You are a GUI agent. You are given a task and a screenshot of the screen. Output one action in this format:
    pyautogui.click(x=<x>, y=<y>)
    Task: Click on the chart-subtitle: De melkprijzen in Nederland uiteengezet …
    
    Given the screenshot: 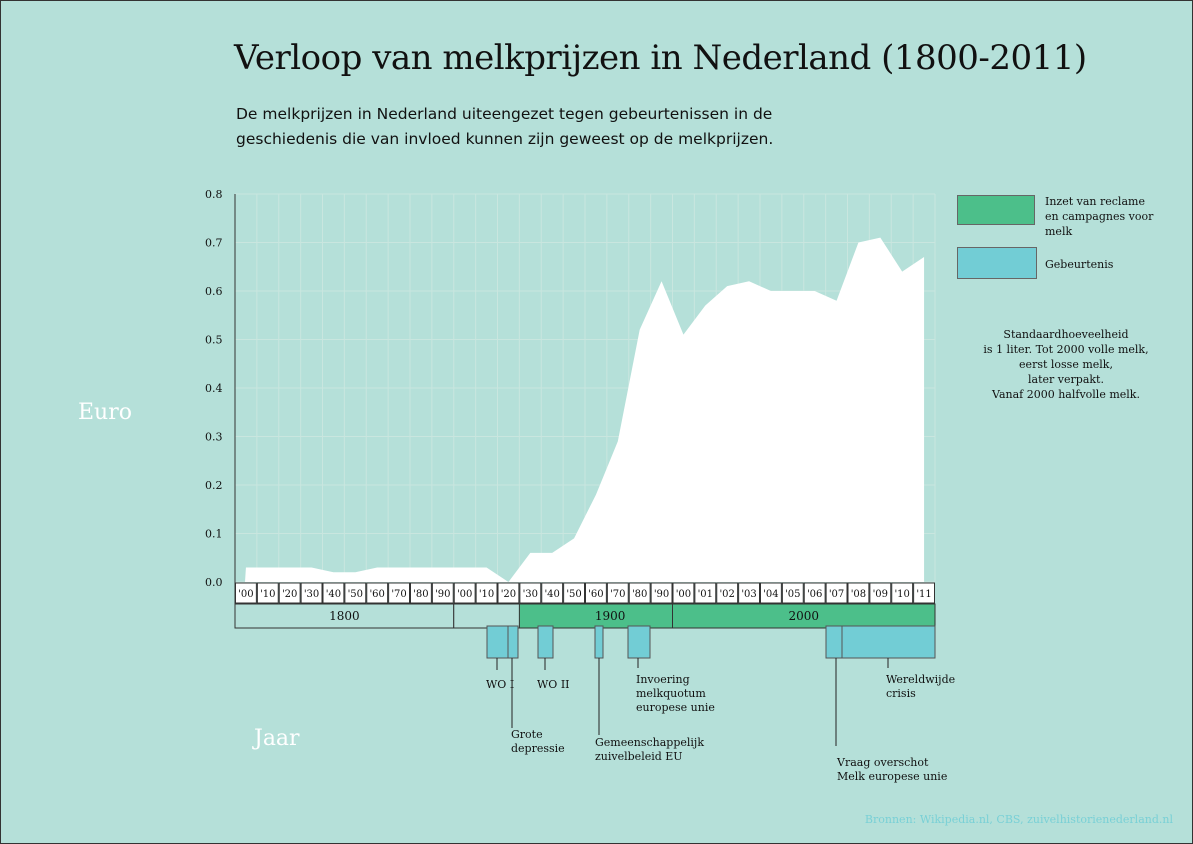 What is the action you would take?
    pyautogui.click(x=505, y=126)
    